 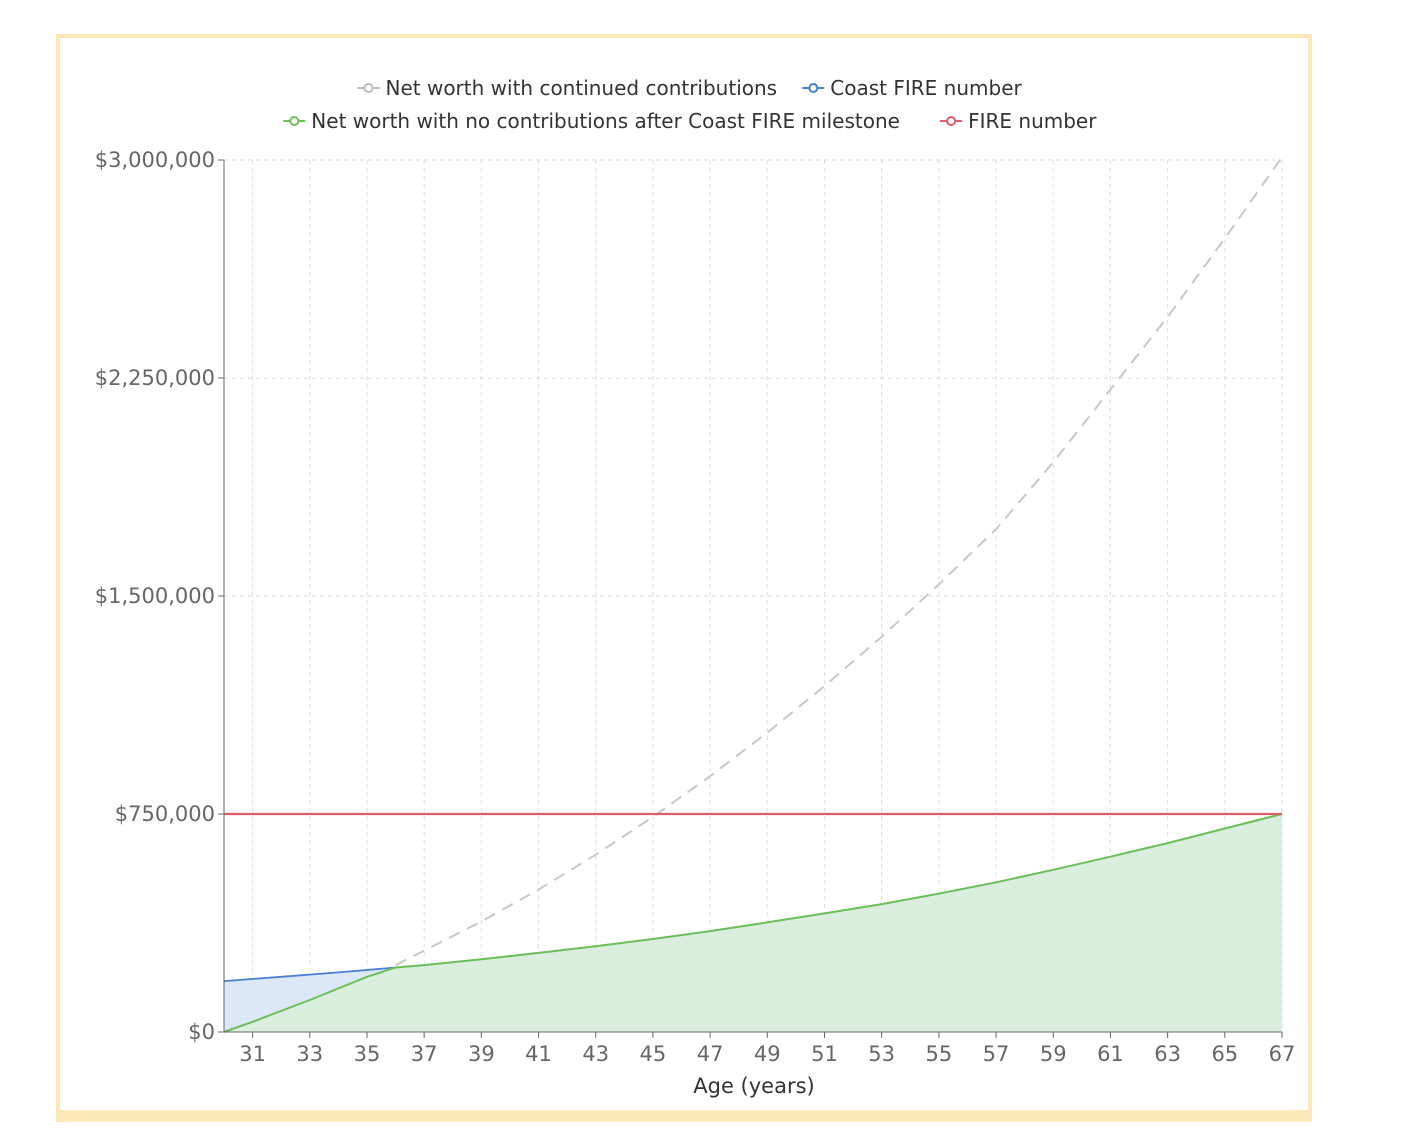 I want to click on y-tick-label: $1,500,000, so click(x=155, y=596).